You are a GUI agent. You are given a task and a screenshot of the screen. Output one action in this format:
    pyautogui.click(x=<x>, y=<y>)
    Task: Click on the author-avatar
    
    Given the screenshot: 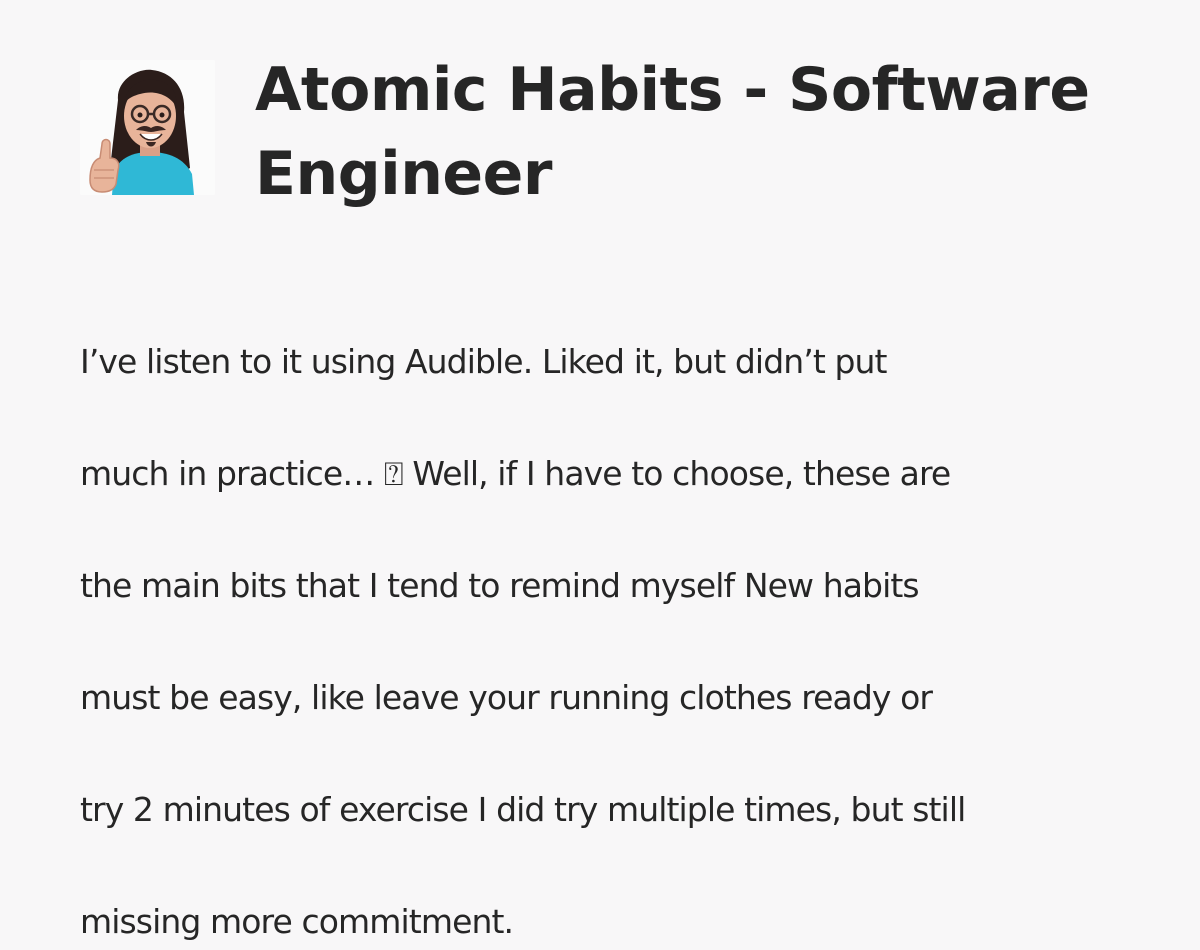 What is the action you would take?
    pyautogui.click(x=147, y=127)
    